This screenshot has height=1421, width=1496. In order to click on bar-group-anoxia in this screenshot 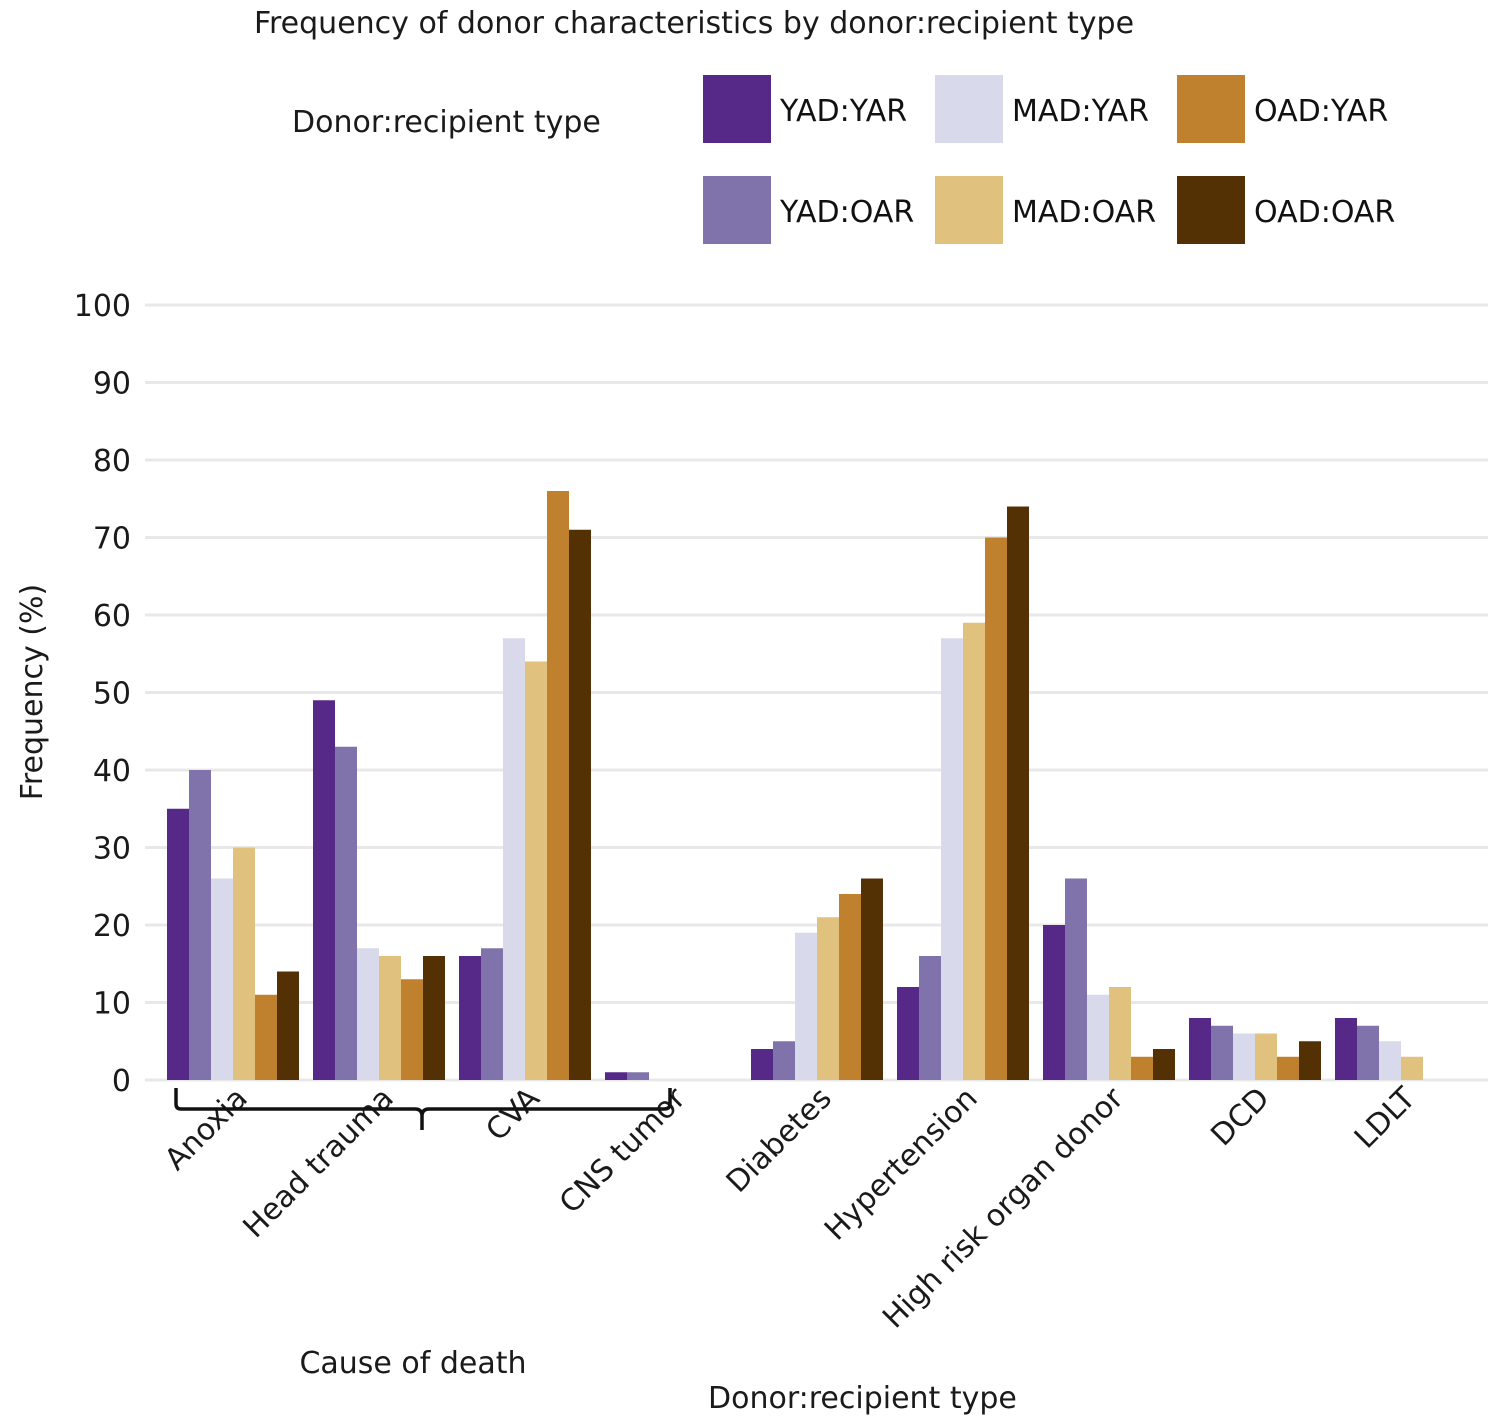, I will do `click(233, 925)`.